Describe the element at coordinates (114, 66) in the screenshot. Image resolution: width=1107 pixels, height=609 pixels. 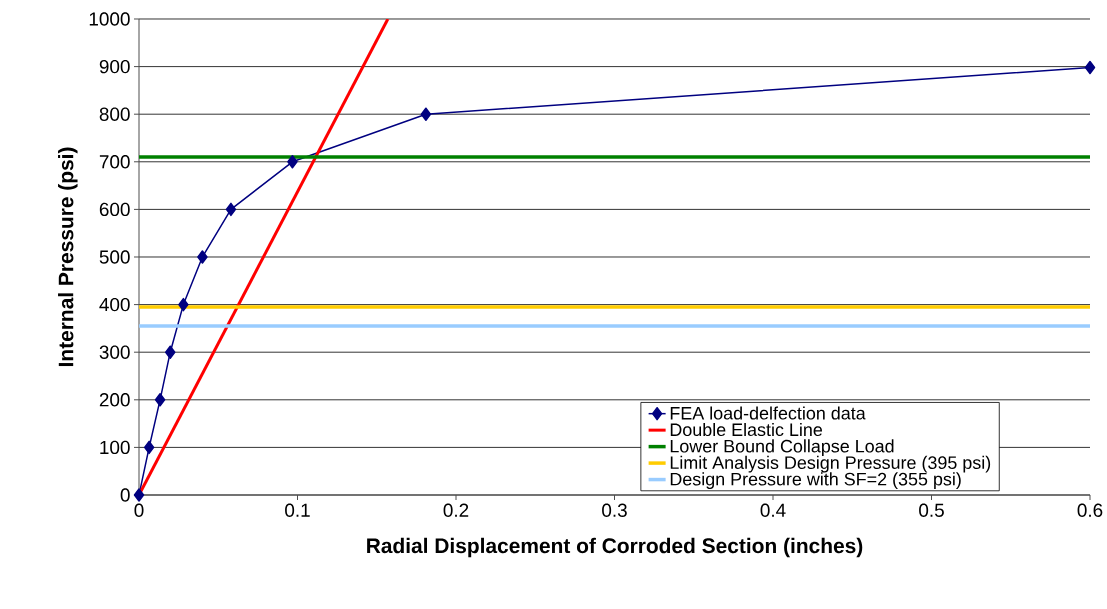
I see `y-tick-label: 900` at that location.